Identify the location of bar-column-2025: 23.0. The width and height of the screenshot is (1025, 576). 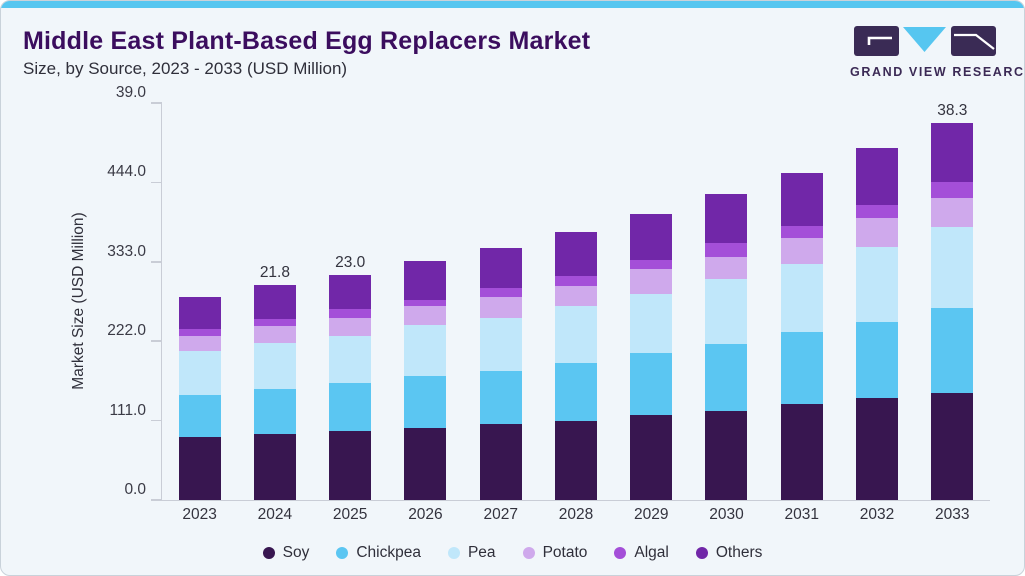
(350, 301).